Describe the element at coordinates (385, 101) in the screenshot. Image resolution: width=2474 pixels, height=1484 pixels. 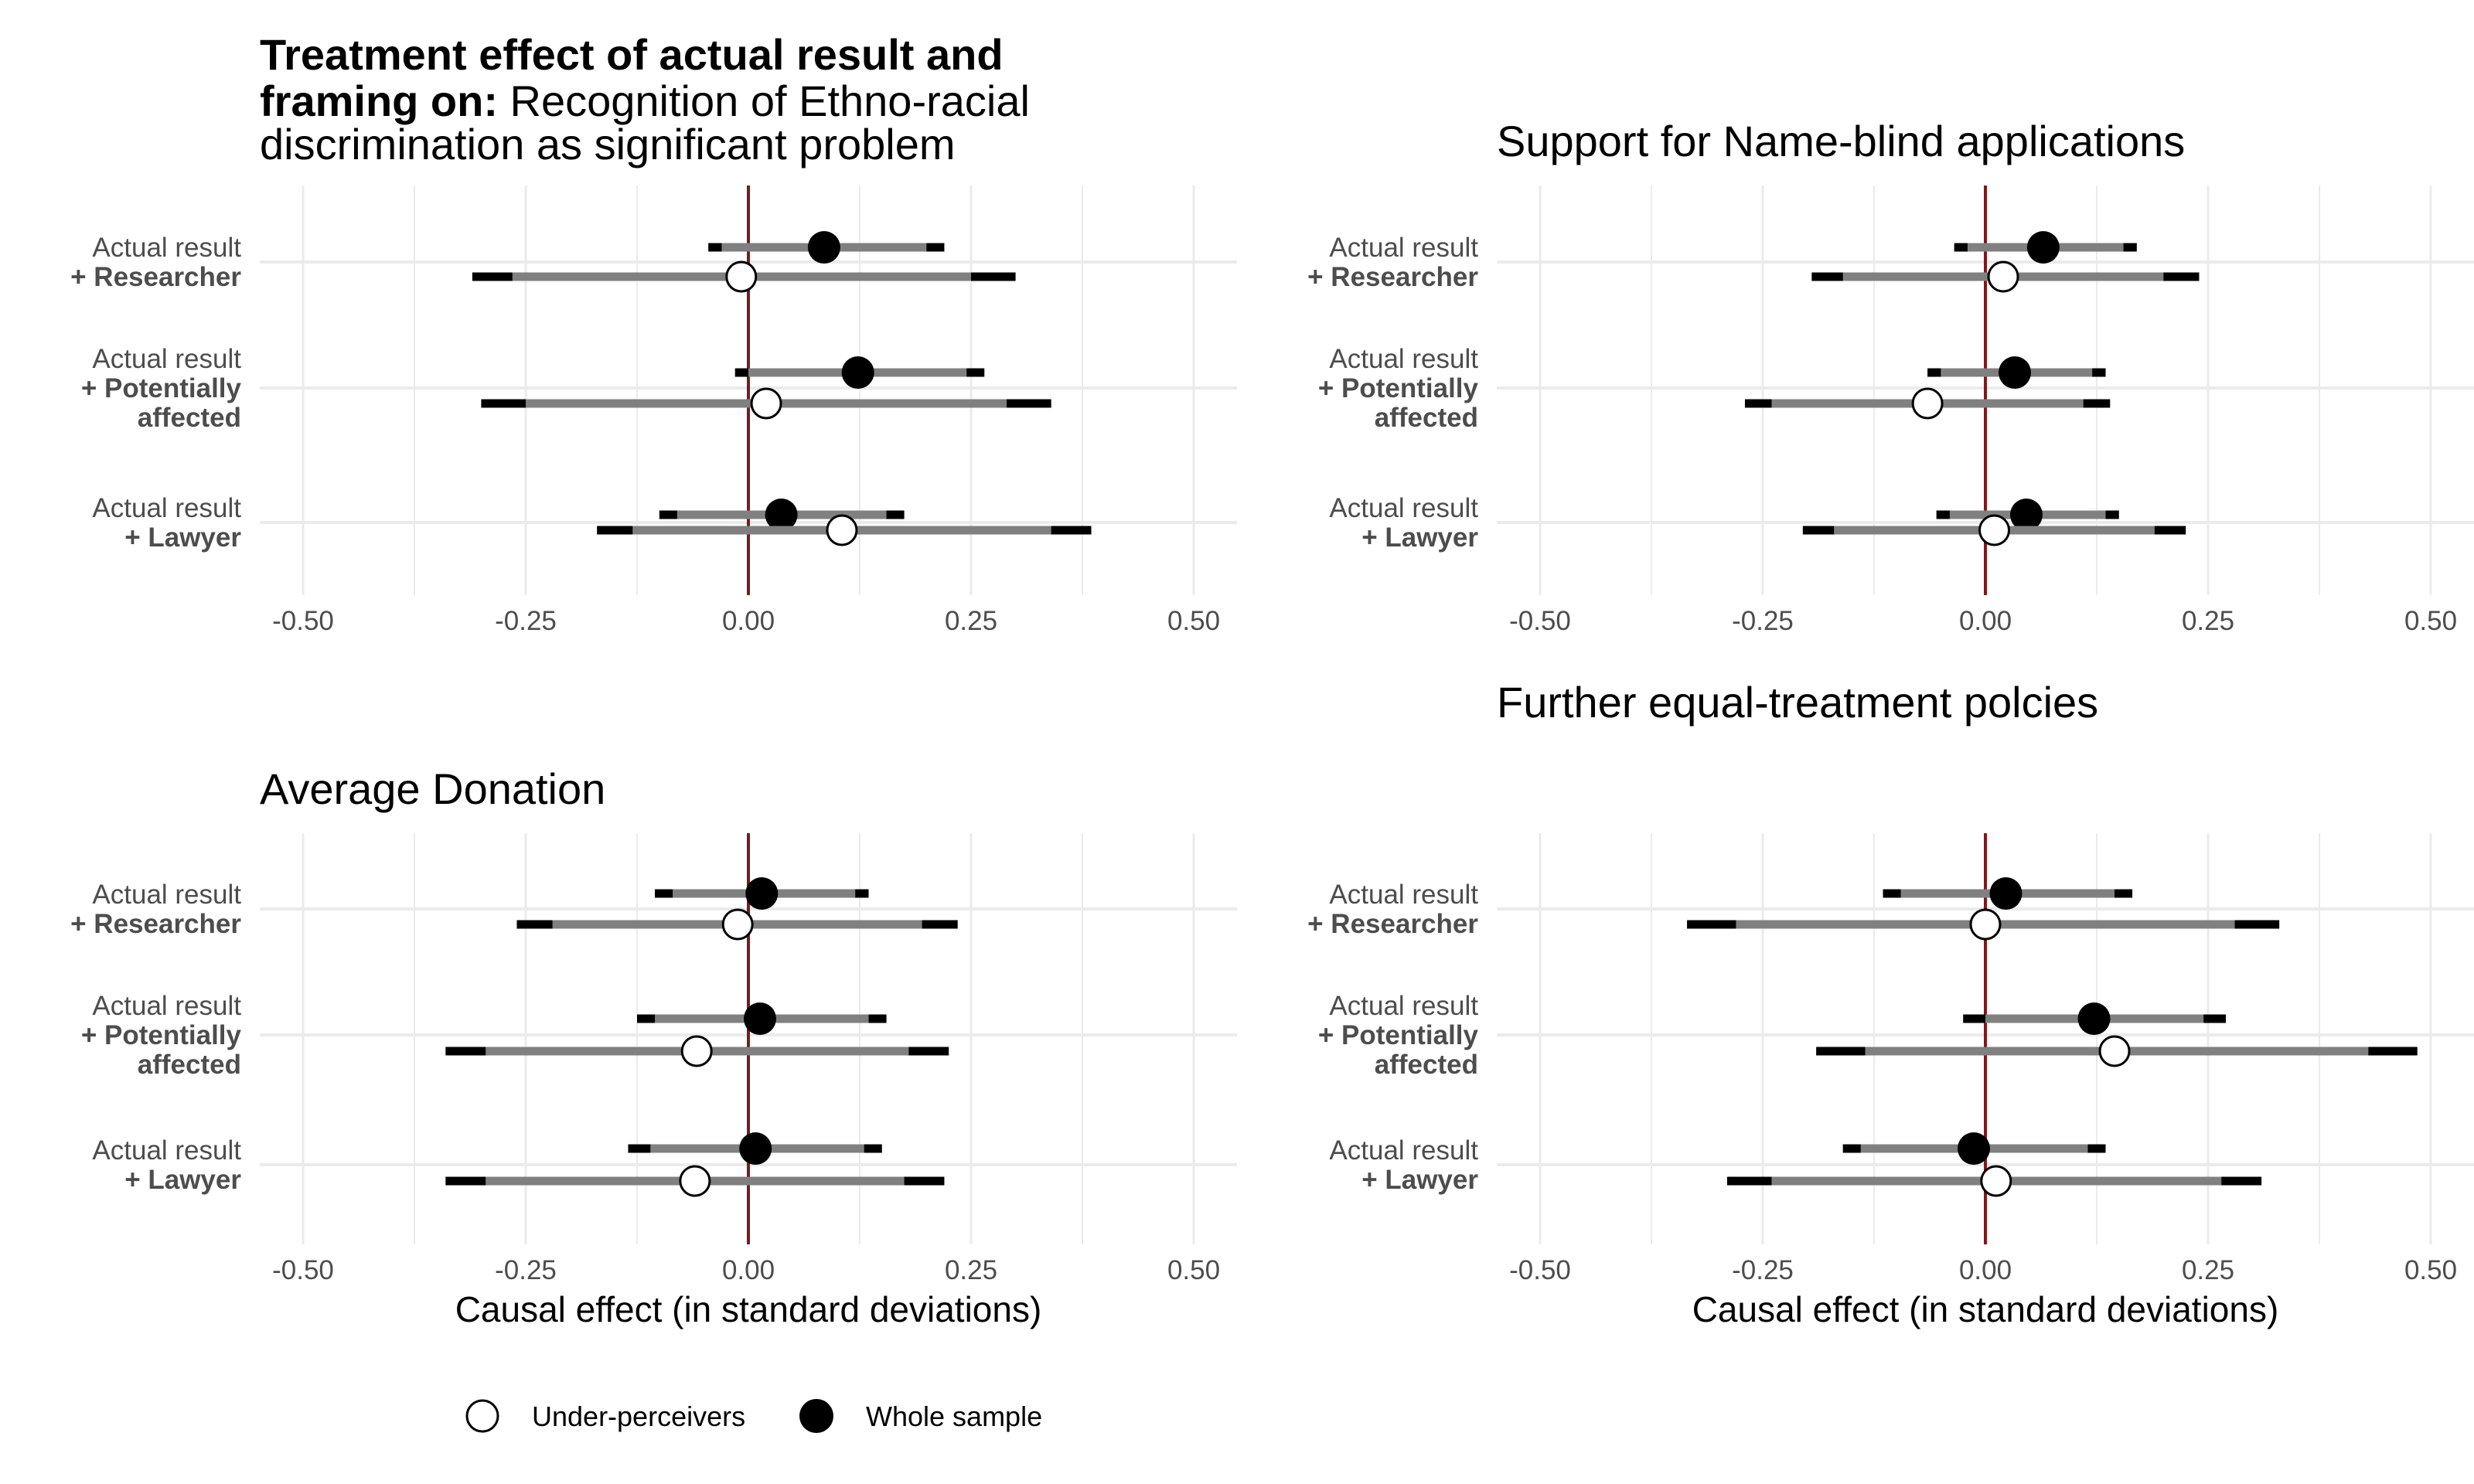
I see `panel-1-title-bold-part: framing on:` at that location.